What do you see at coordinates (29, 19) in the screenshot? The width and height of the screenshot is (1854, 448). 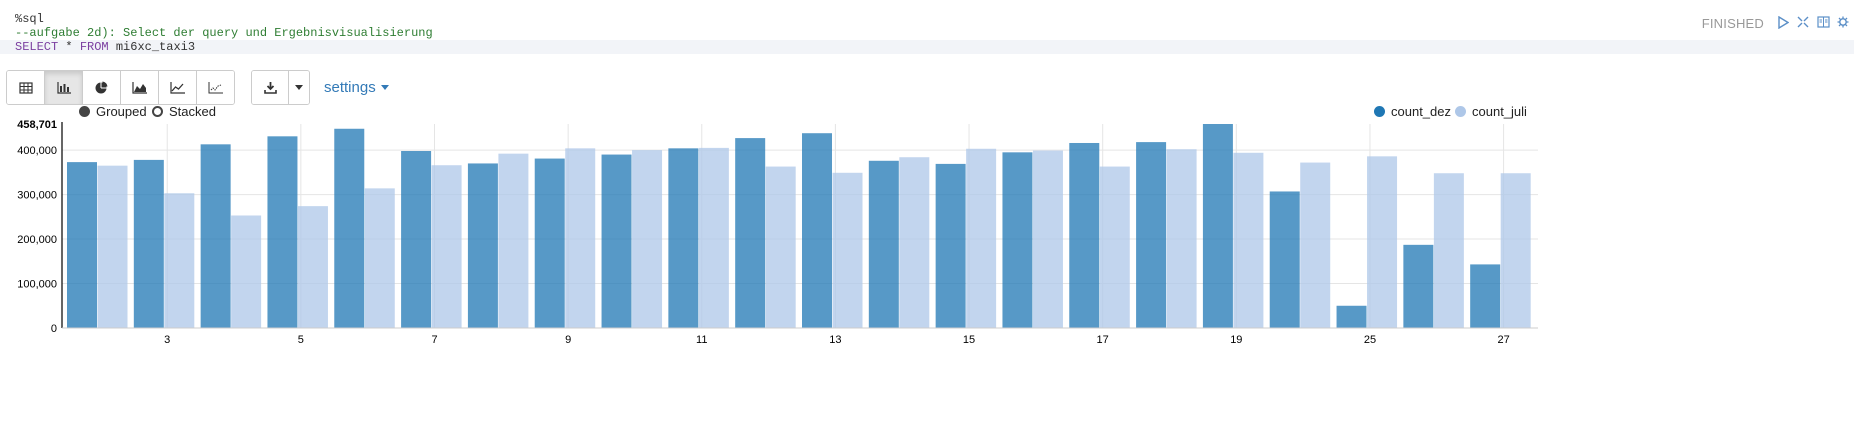 I see `interpreter-directive: %sql` at bounding box center [29, 19].